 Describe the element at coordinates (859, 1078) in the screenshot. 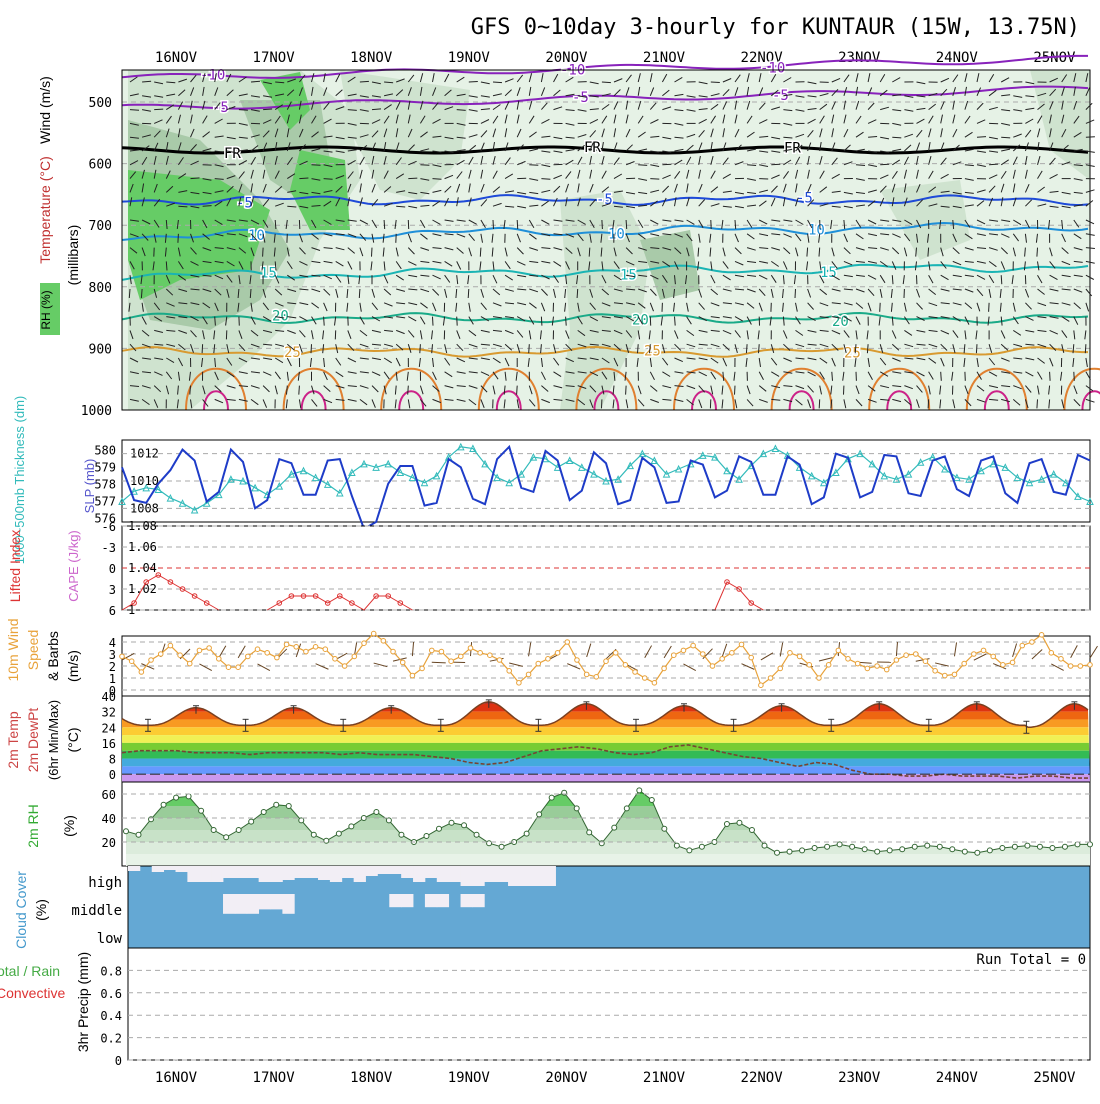

I see `date-label-bottom: 23NOV` at that location.